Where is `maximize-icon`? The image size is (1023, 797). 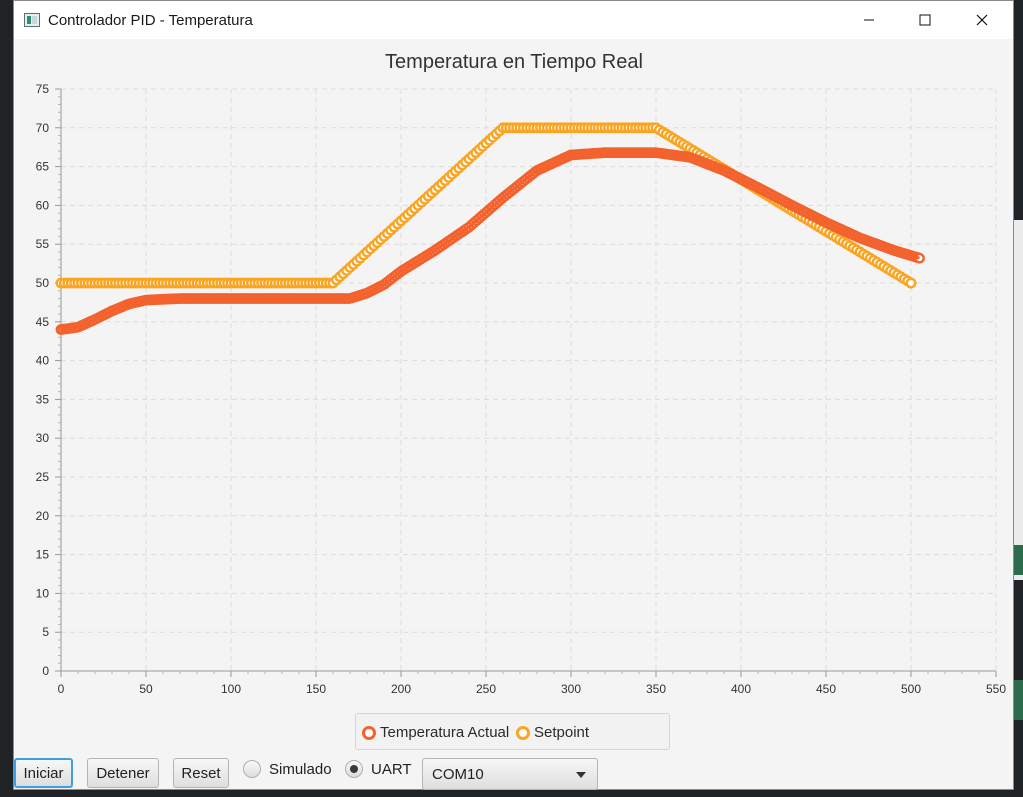 maximize-icon is located at coordinates (925, 20).